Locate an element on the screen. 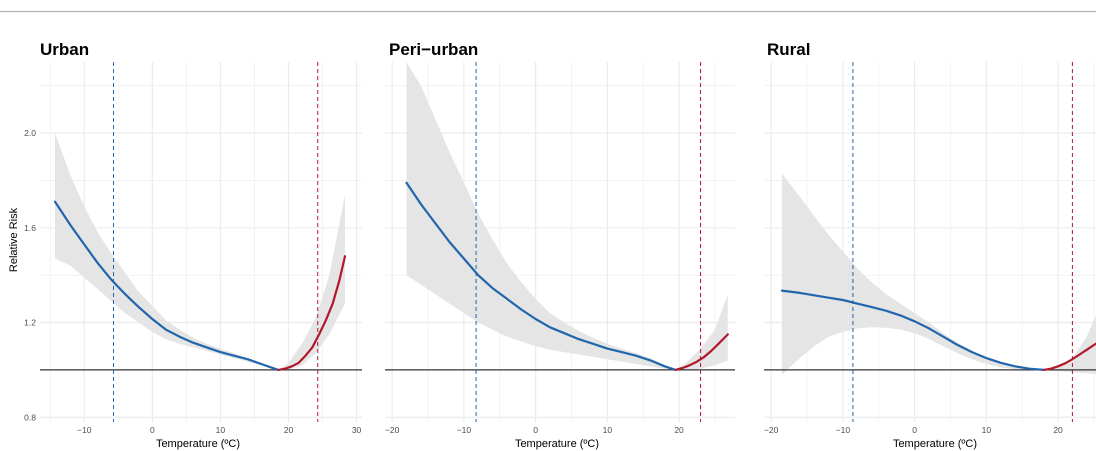 The height and width of the screenshot is (451, 1096). x-tick-label: 30 is located at coordinates (357, 430).